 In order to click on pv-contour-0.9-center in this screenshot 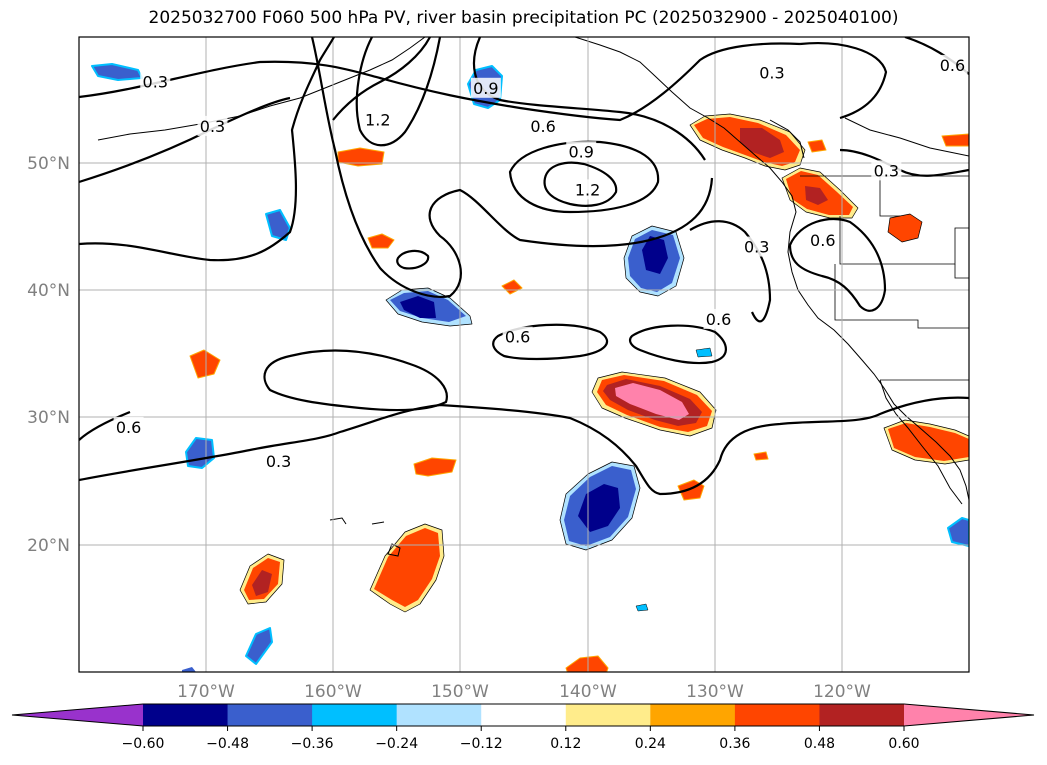, I will do `click(584, 177)`.